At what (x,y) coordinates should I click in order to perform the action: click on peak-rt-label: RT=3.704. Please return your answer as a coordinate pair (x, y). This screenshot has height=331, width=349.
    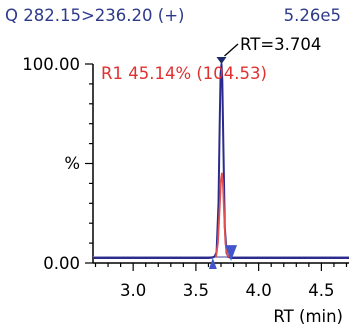
    Looking at the image, I should click on (280, 44).